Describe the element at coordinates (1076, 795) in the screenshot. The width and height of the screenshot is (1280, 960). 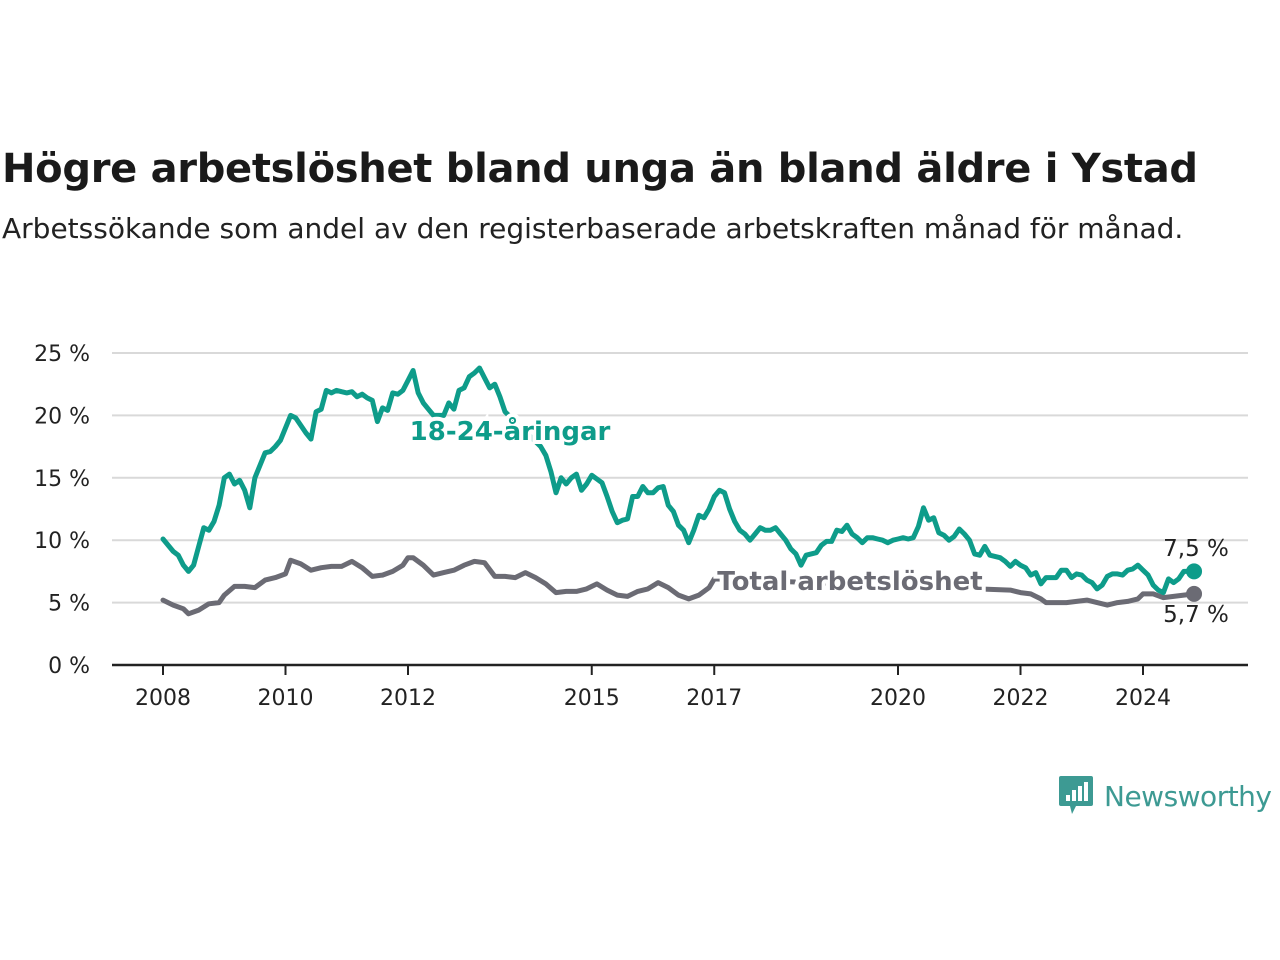
I see `newsworthy-logo-icon` at that location.